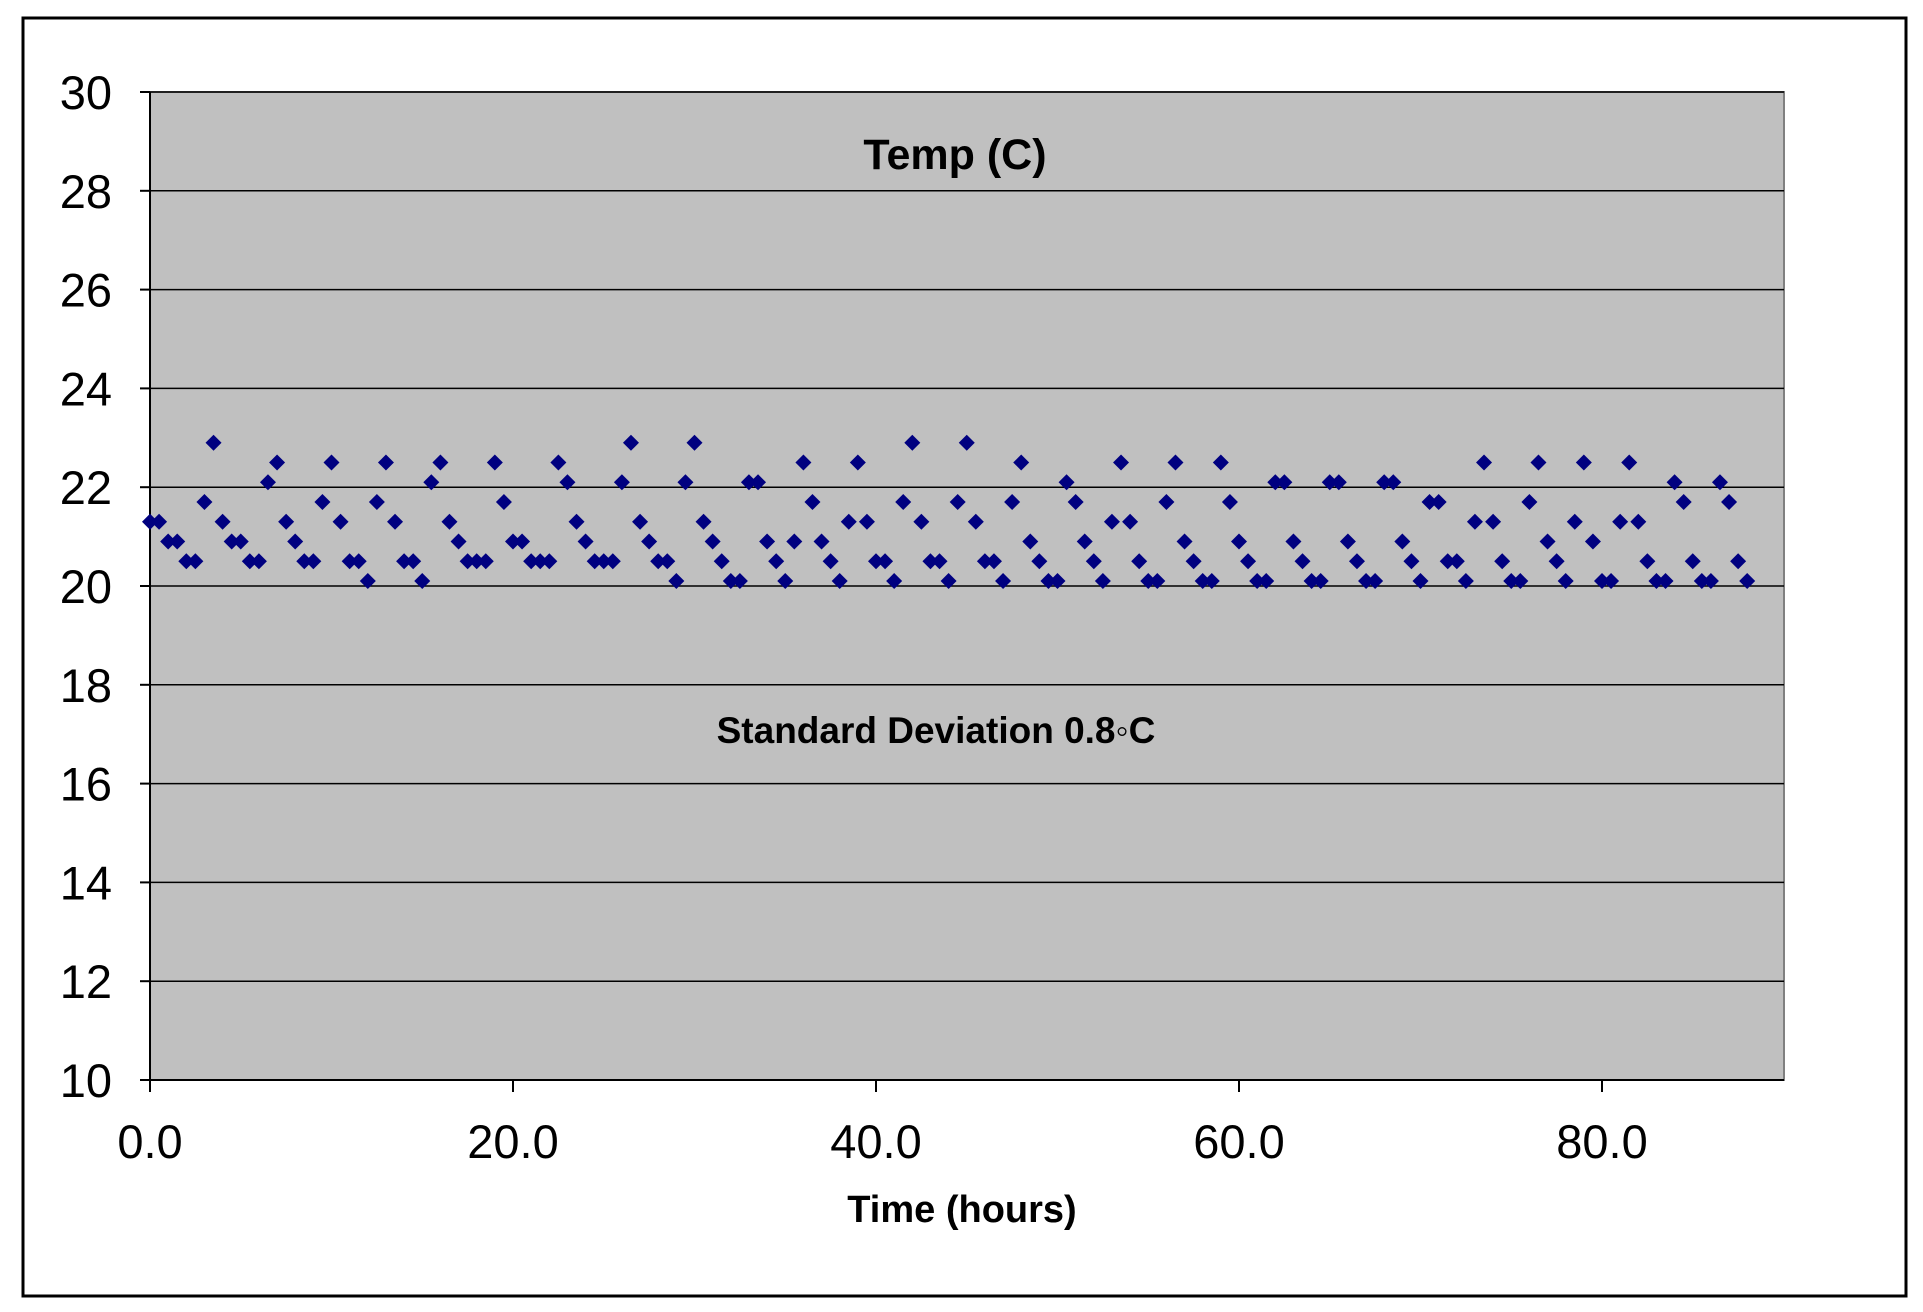 Image resolution: width=1923 pixels, height=1312 pixels. I want to click on y-axis-ticks: 10 12 14 16 18 20 22 24 26 28 30, so click(105, 586).